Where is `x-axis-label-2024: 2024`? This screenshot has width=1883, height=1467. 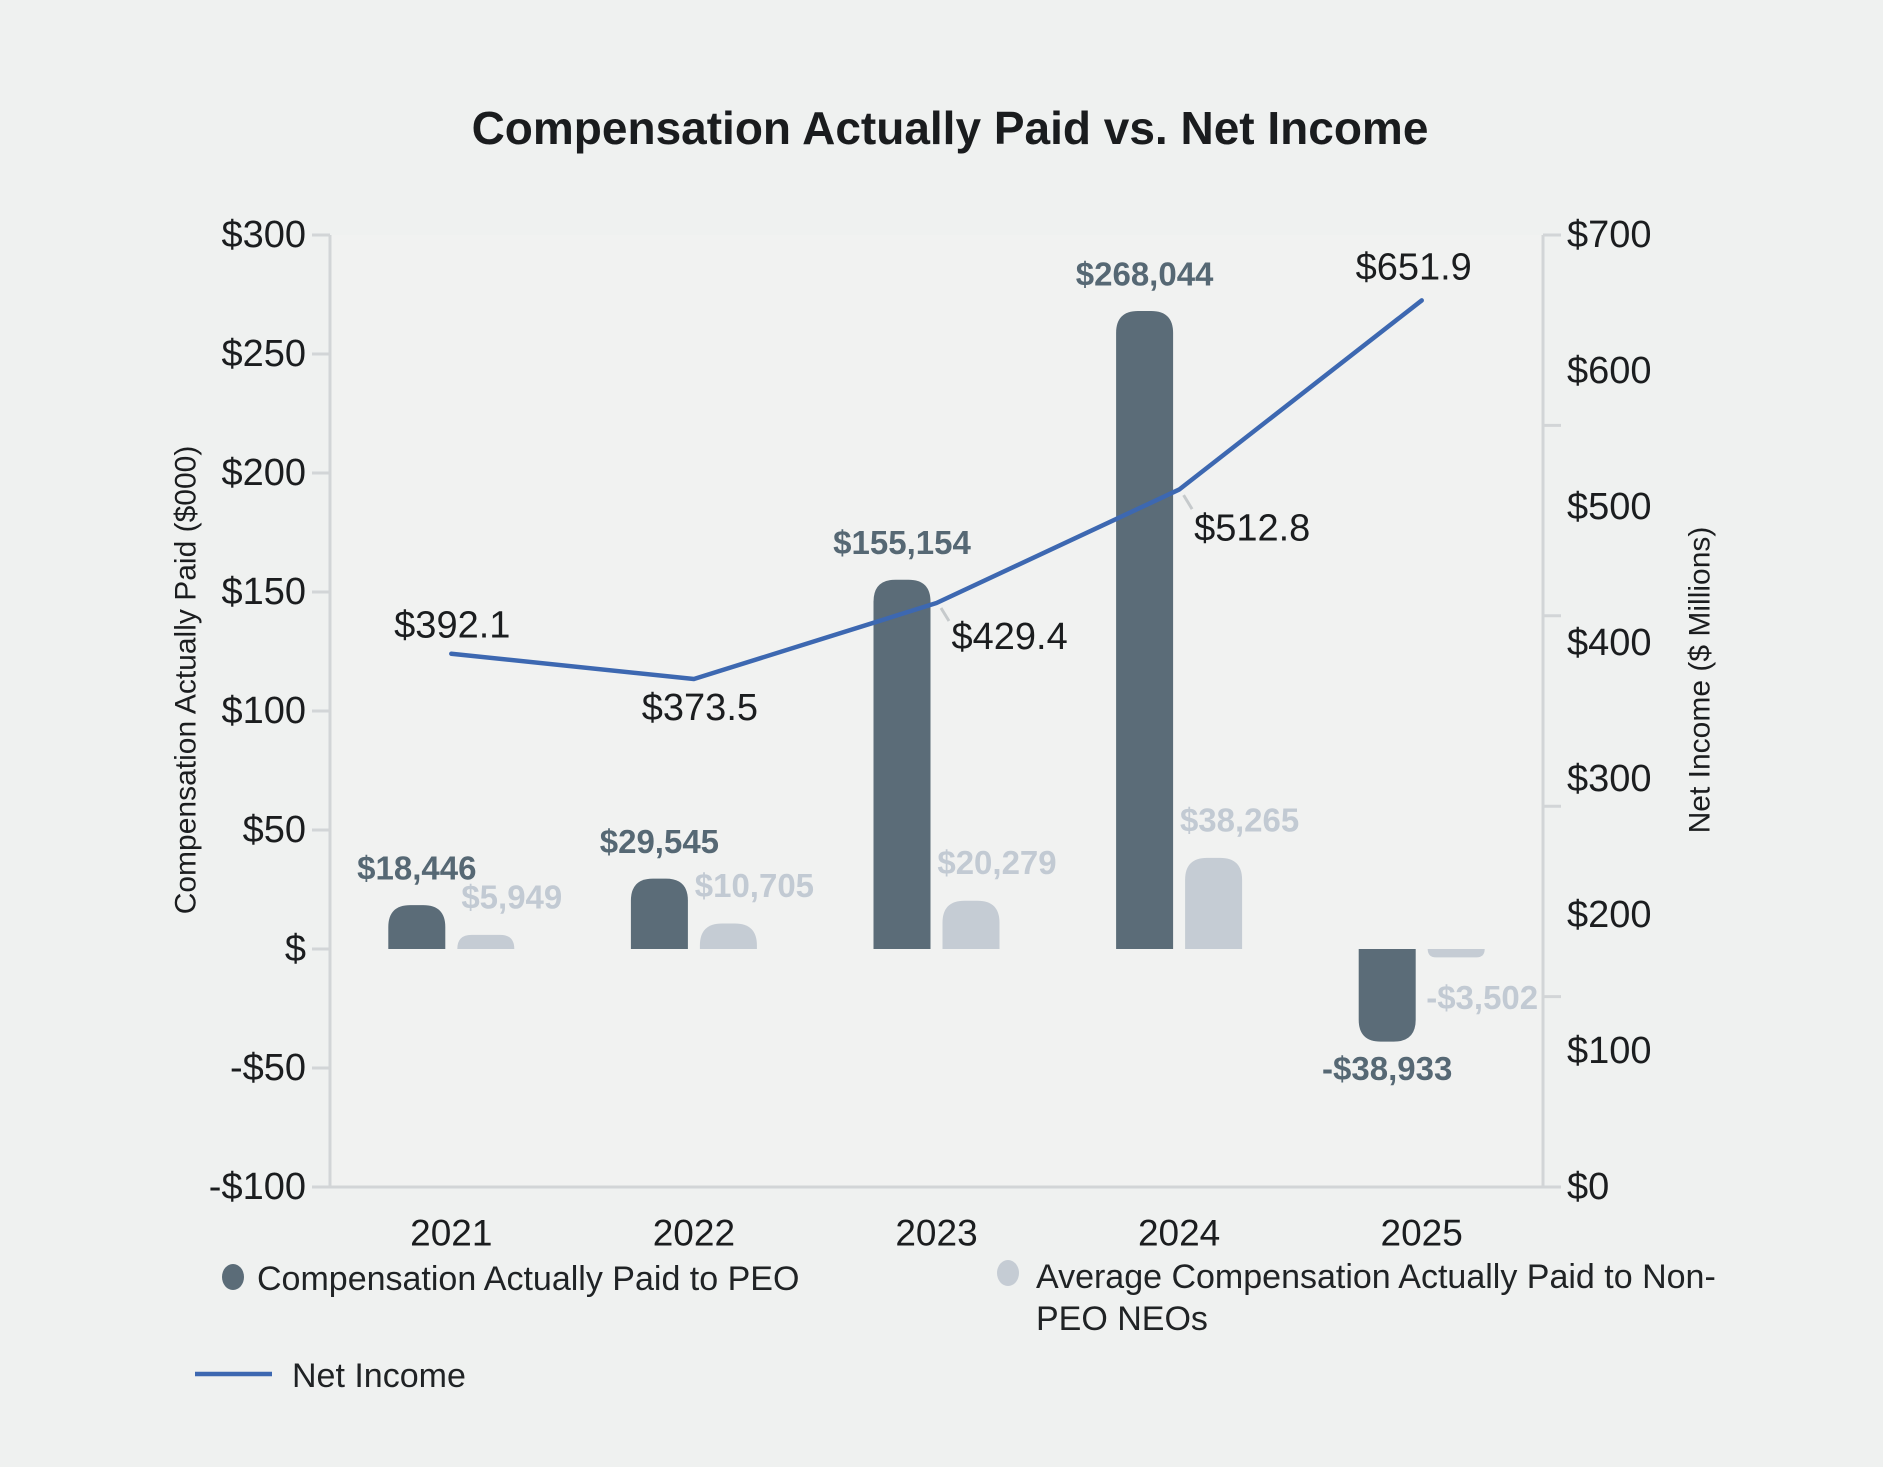
x-axis-label-2024: 2024 is located at coordinates (1179, 1233).